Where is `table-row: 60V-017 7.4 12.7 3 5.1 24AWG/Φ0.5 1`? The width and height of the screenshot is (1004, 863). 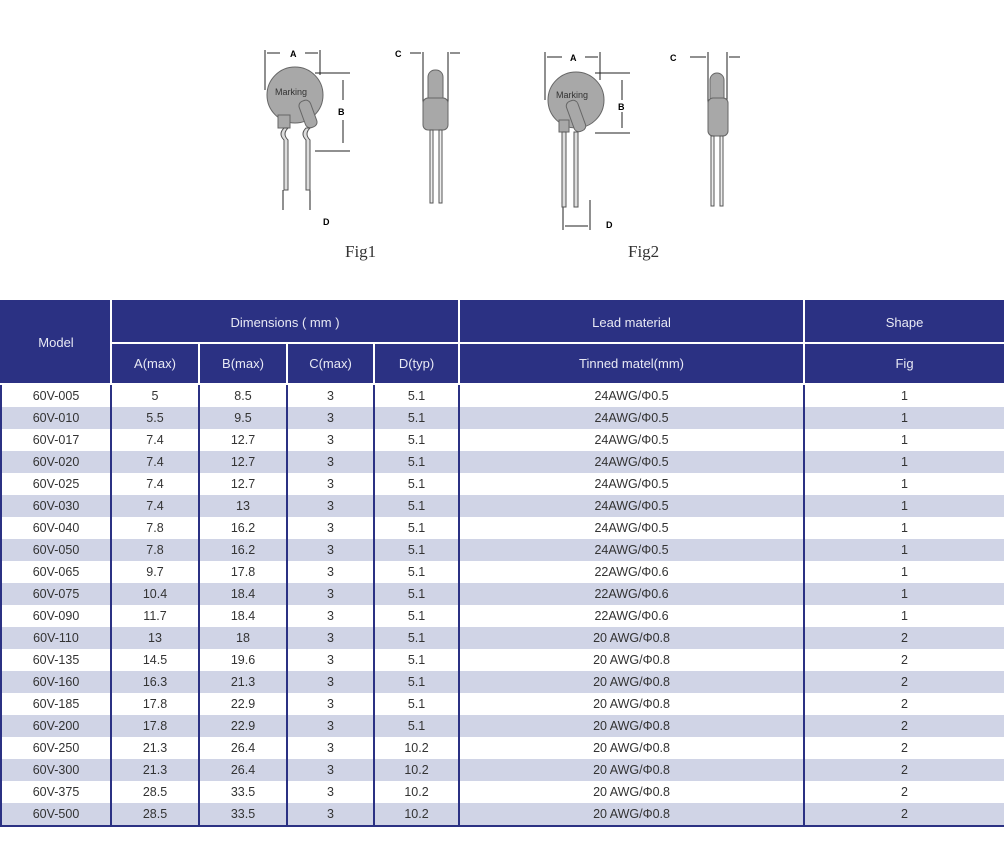 table-row: 60V-017 7.4 12.7 3 5.1 24AWG/Φ0.5 1 is located at coordinates (502, 440).